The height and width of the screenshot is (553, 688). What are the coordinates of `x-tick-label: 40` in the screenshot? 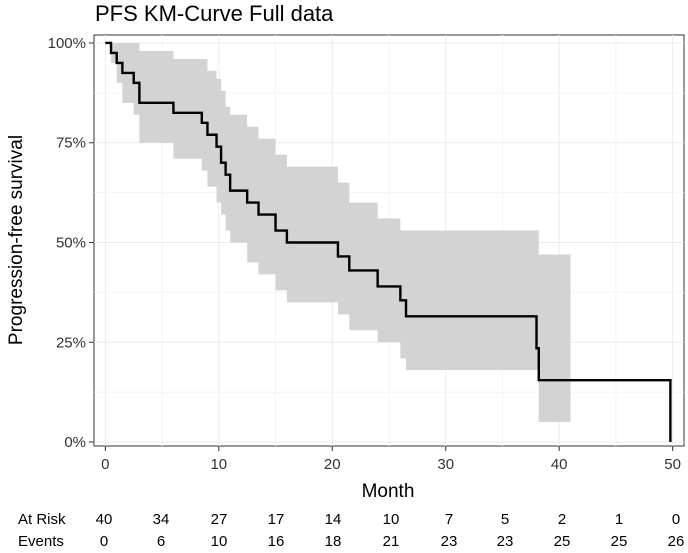 It's located at (559, 464).